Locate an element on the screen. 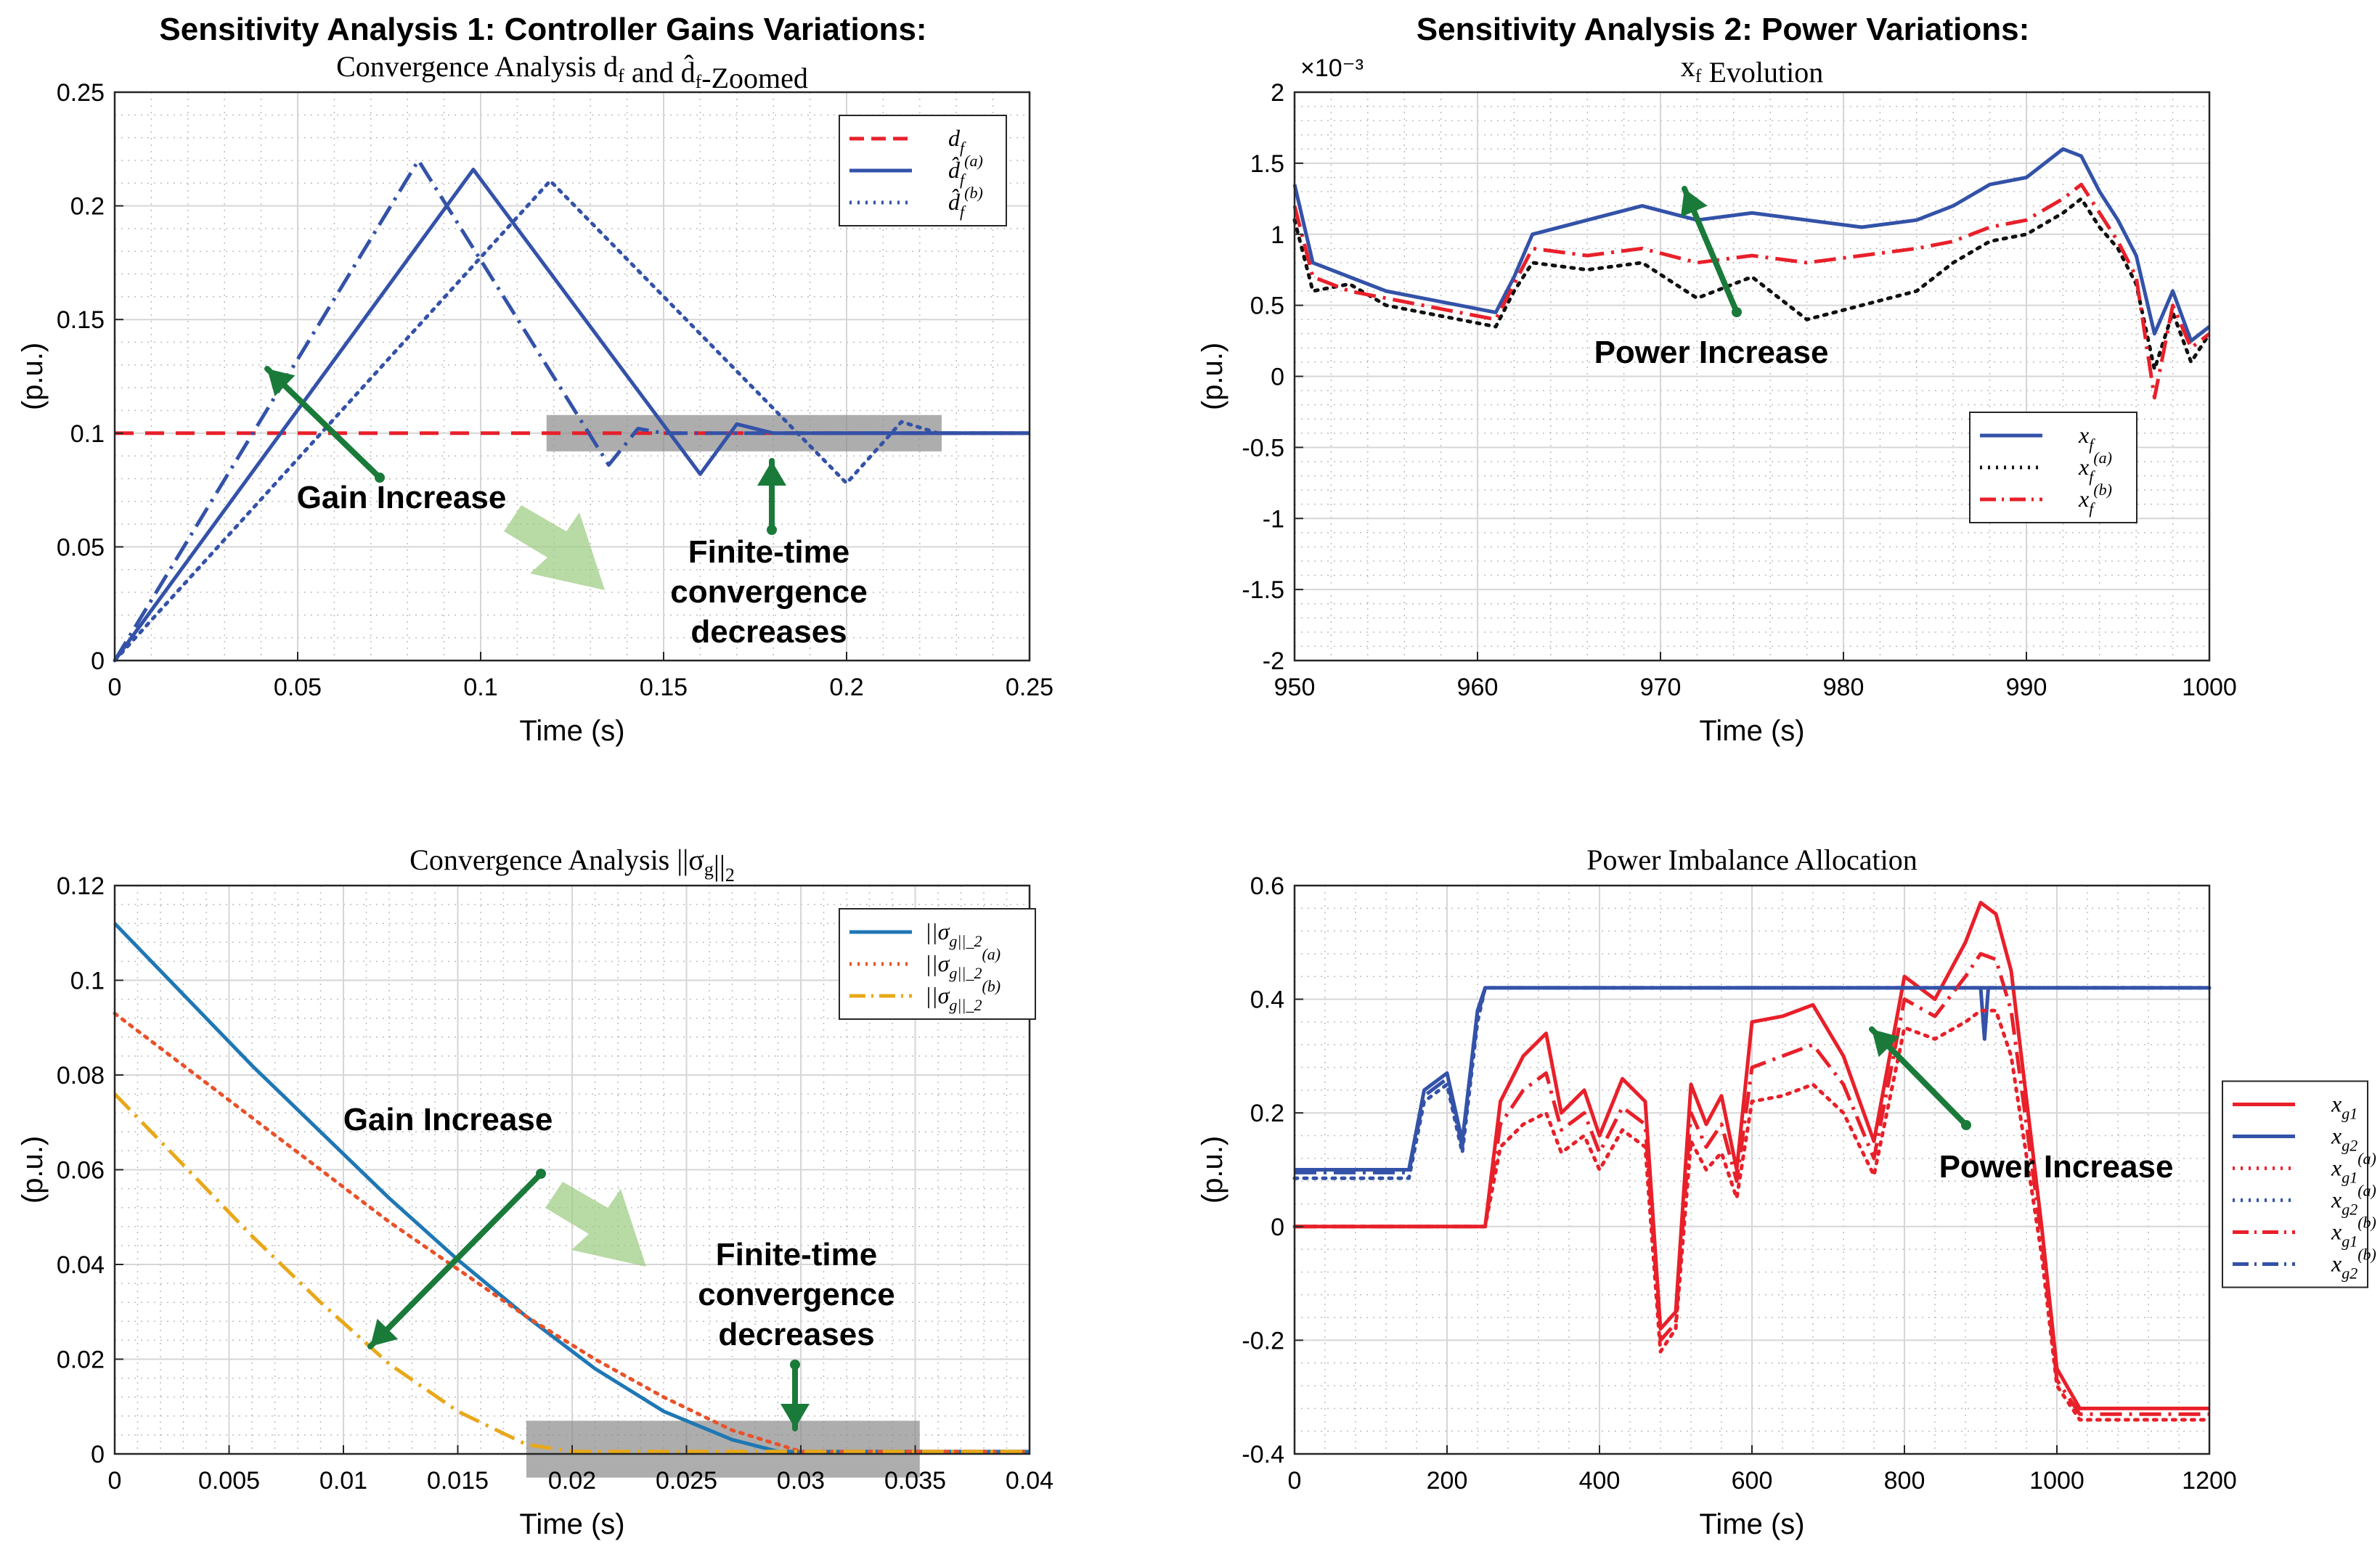  legend-entry: xg1(b)​ is located at coordinates (2353, 1232).